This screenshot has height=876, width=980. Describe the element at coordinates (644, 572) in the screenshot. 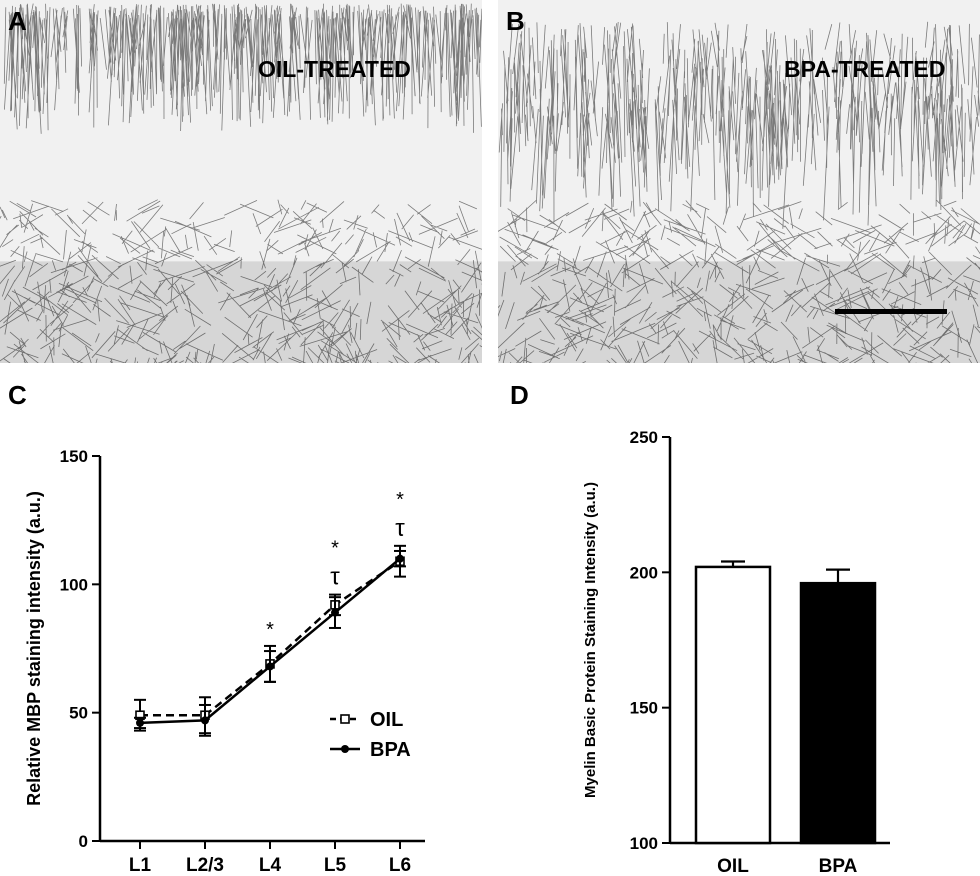

I see `y-tick-label: 200` at that location.